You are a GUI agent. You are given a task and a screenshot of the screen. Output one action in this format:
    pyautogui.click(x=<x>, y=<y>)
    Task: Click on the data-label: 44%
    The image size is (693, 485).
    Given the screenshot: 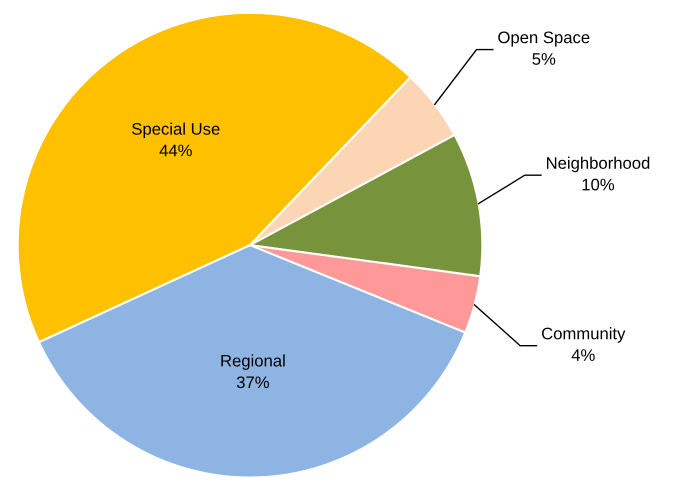 What is the action you would take?
    pyautogui.click(x=175, y=150)
    